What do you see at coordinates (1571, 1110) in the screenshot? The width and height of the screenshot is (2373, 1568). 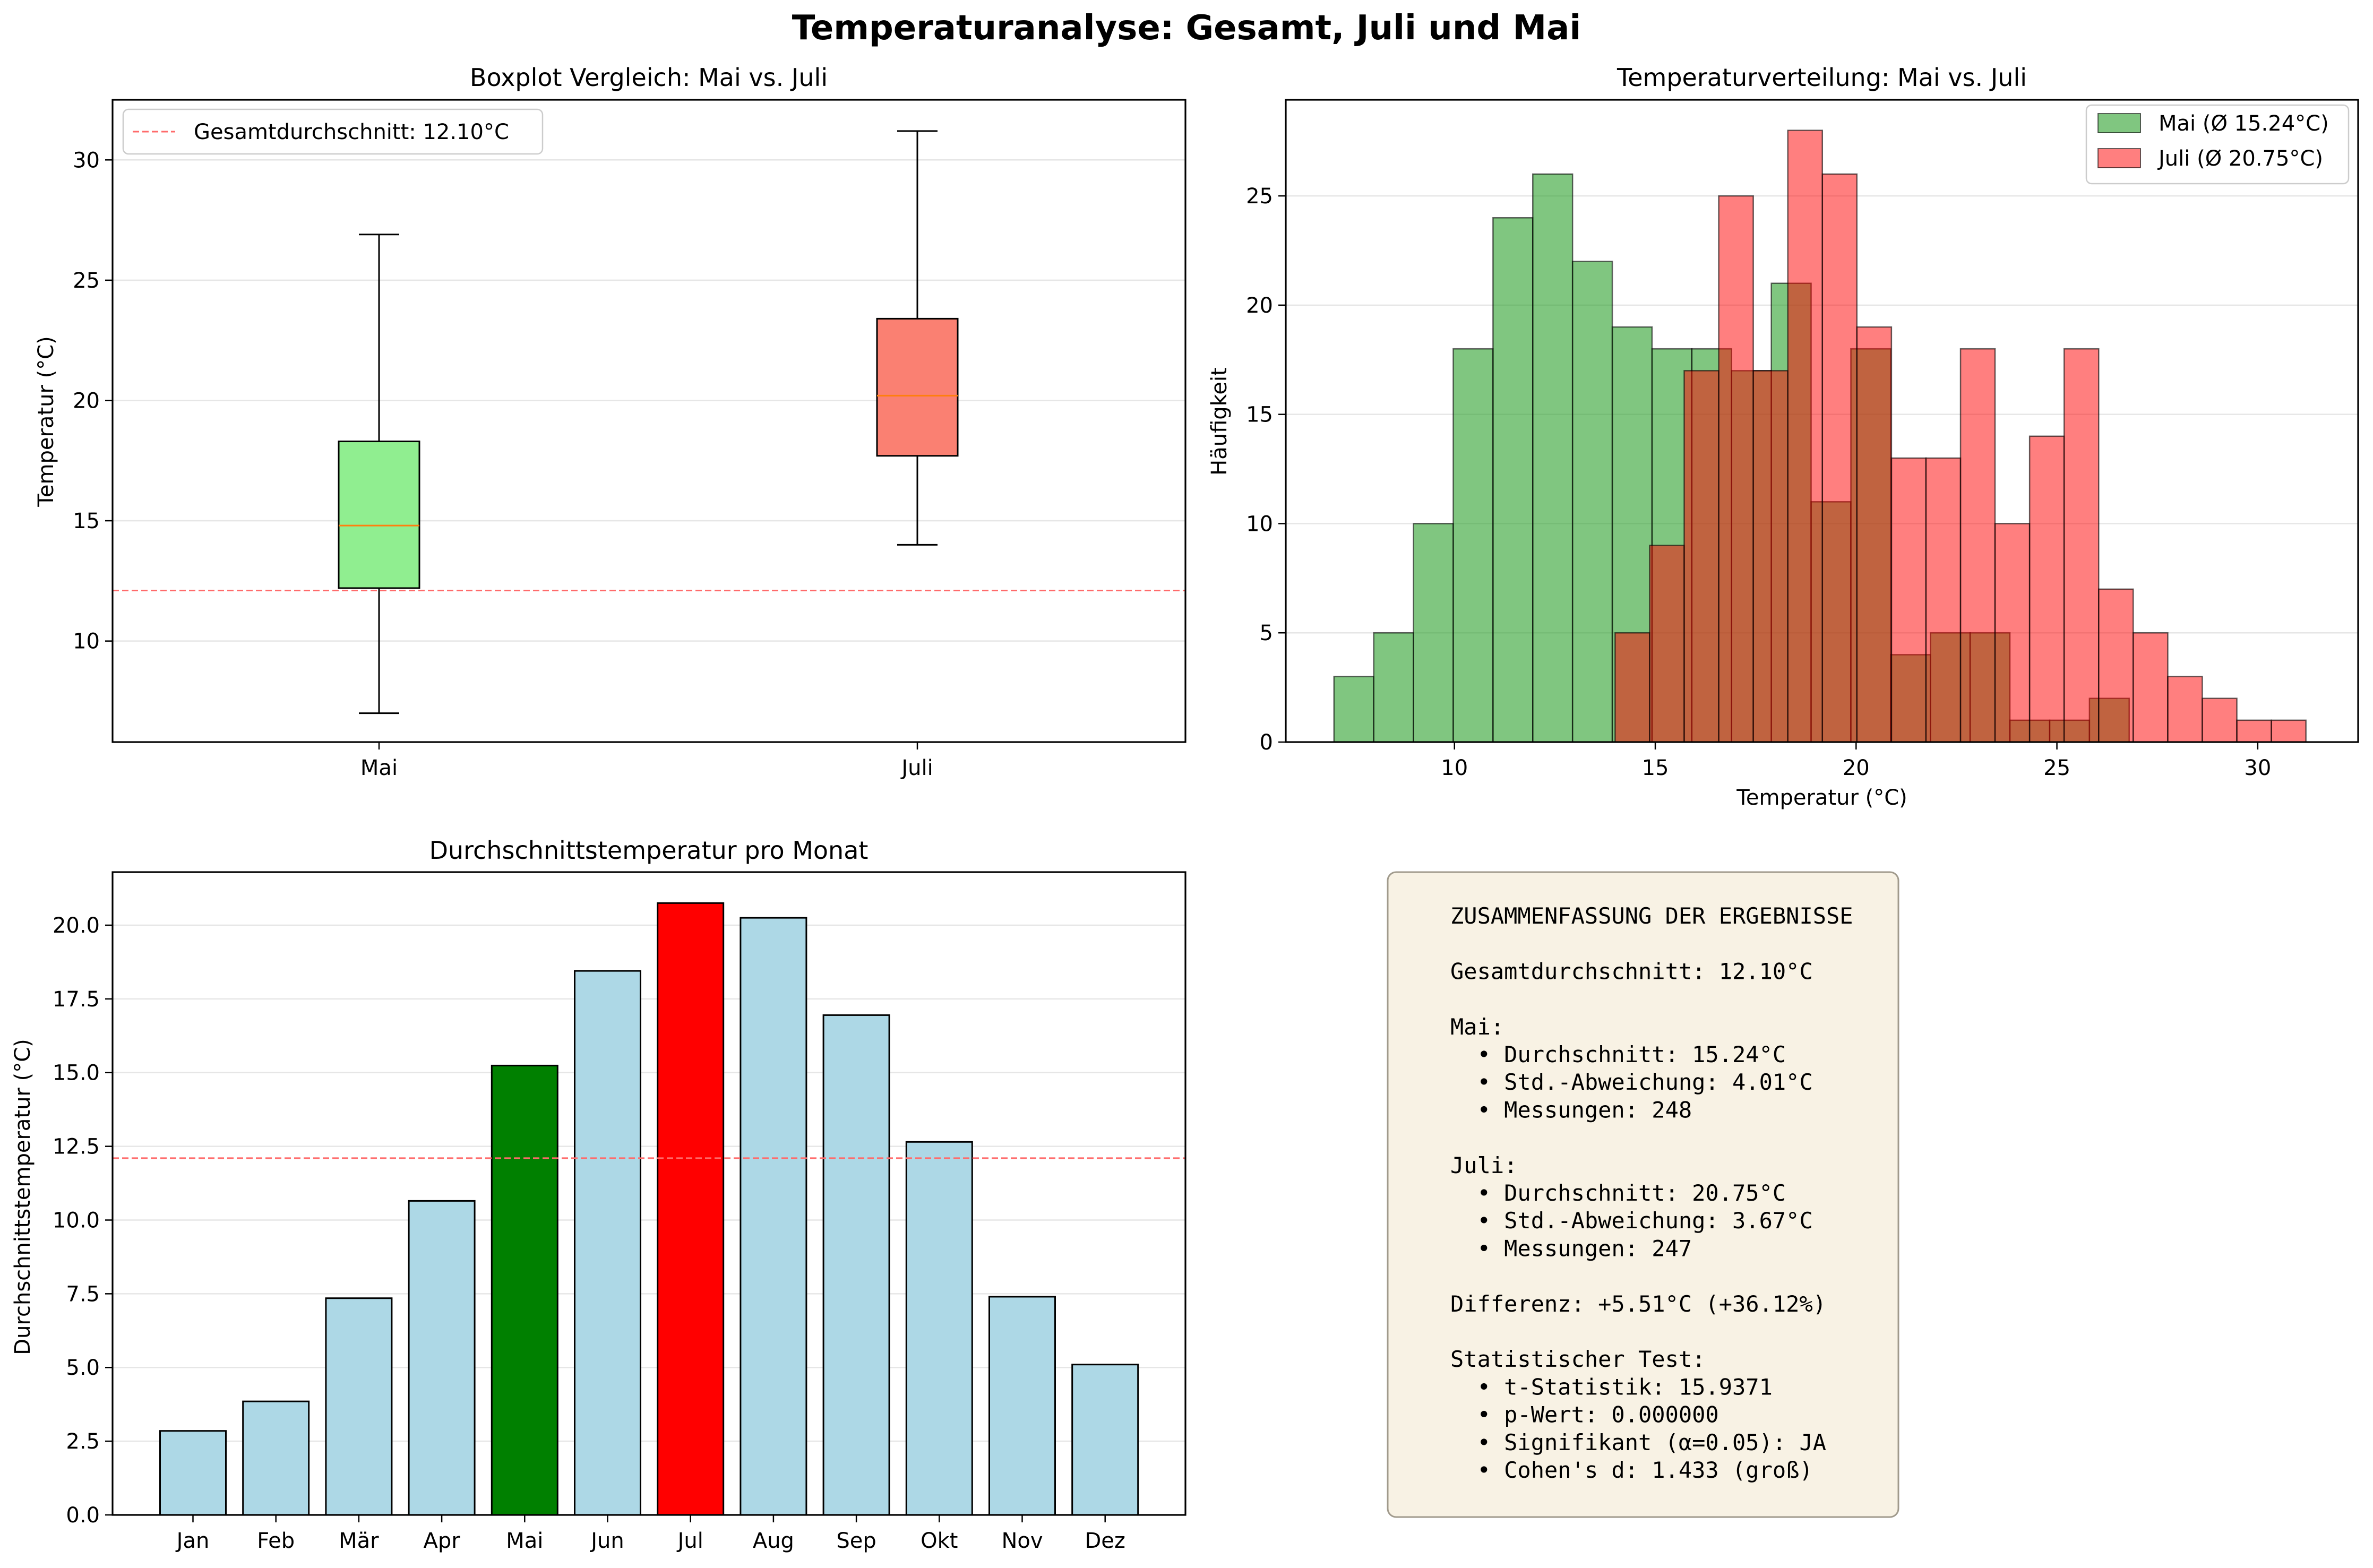 I see `summary-line: • Messungen: 248` at bounding box center [1571, 1110].